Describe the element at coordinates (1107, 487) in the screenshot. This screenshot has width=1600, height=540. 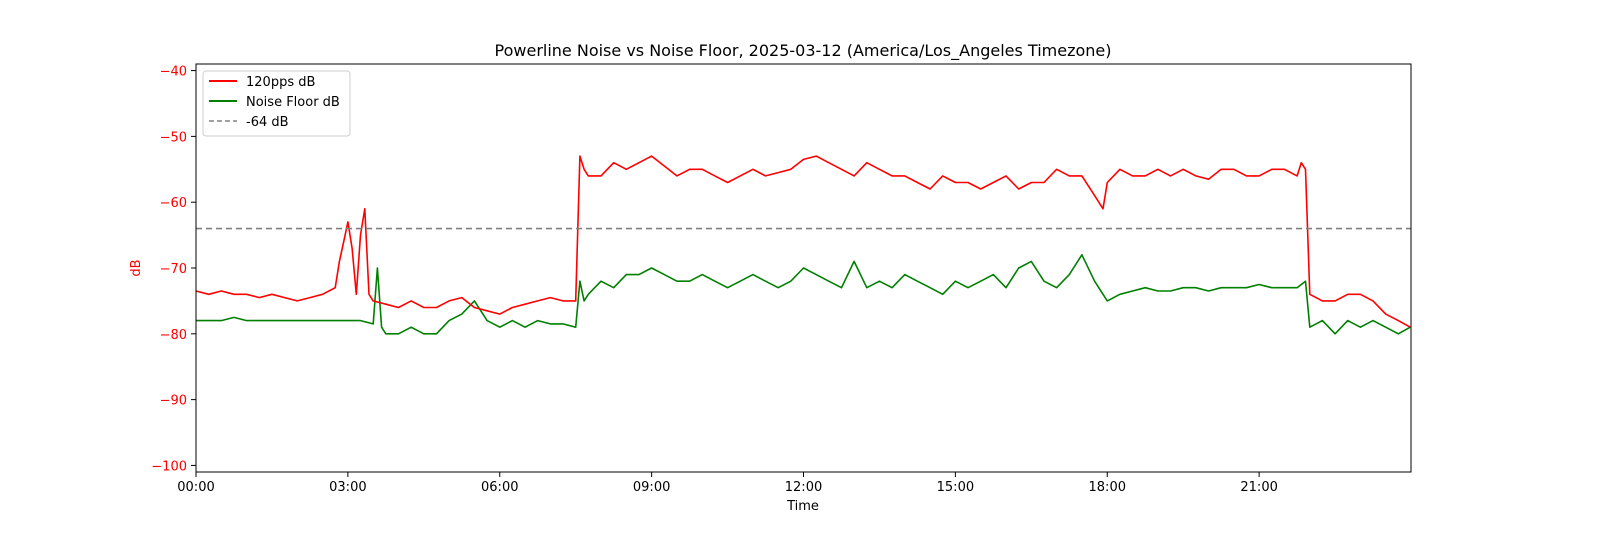
I see `x-tick-label: 18:00` at that location.